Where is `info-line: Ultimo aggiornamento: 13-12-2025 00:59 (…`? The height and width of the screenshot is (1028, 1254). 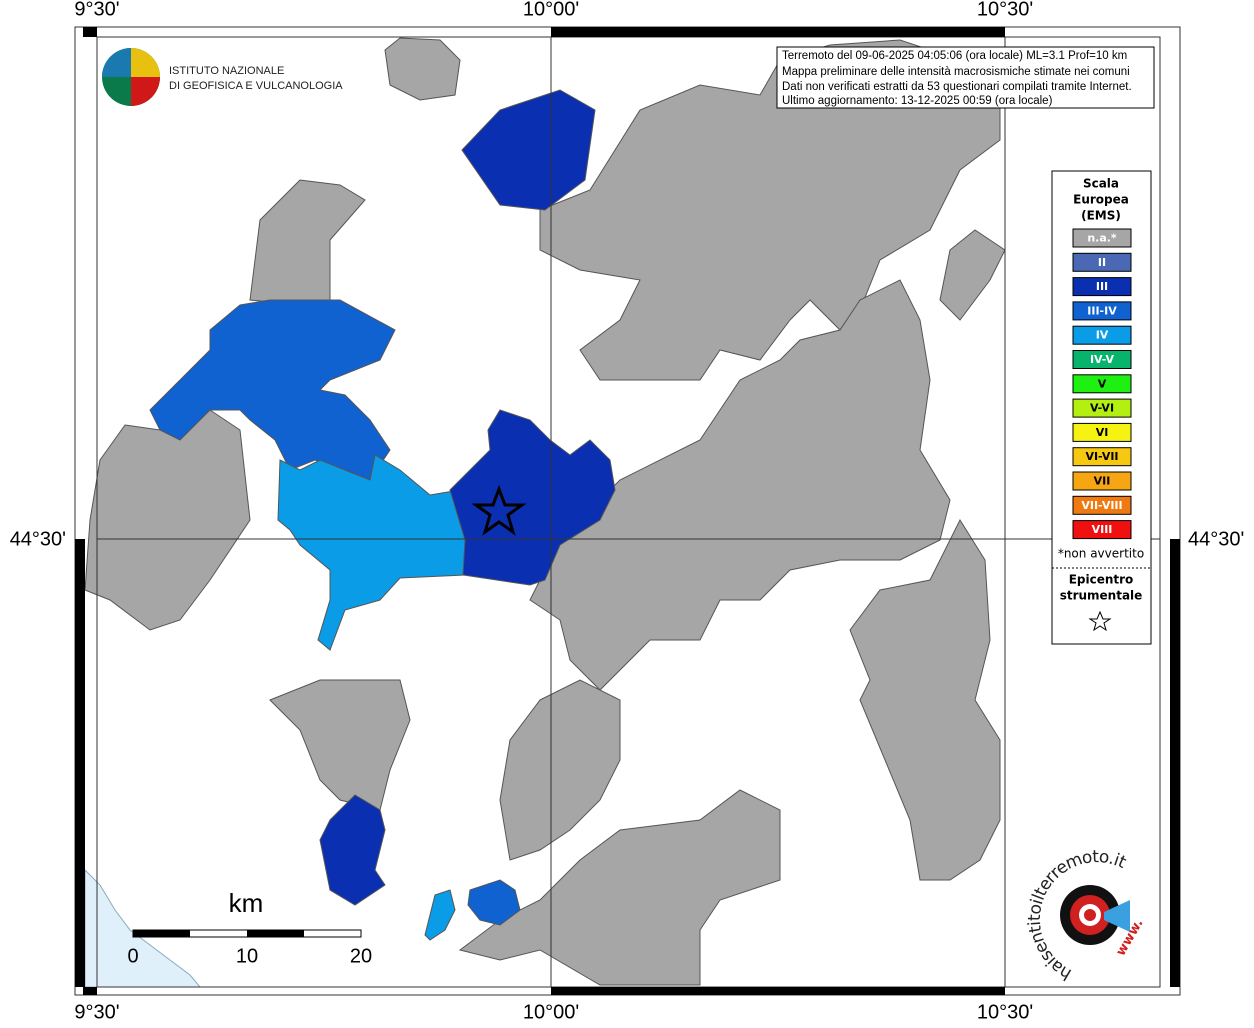 info-line: Ultimo aggiornamento: 13-12-2025 00:59 (… is located at coordinates (917, 101).